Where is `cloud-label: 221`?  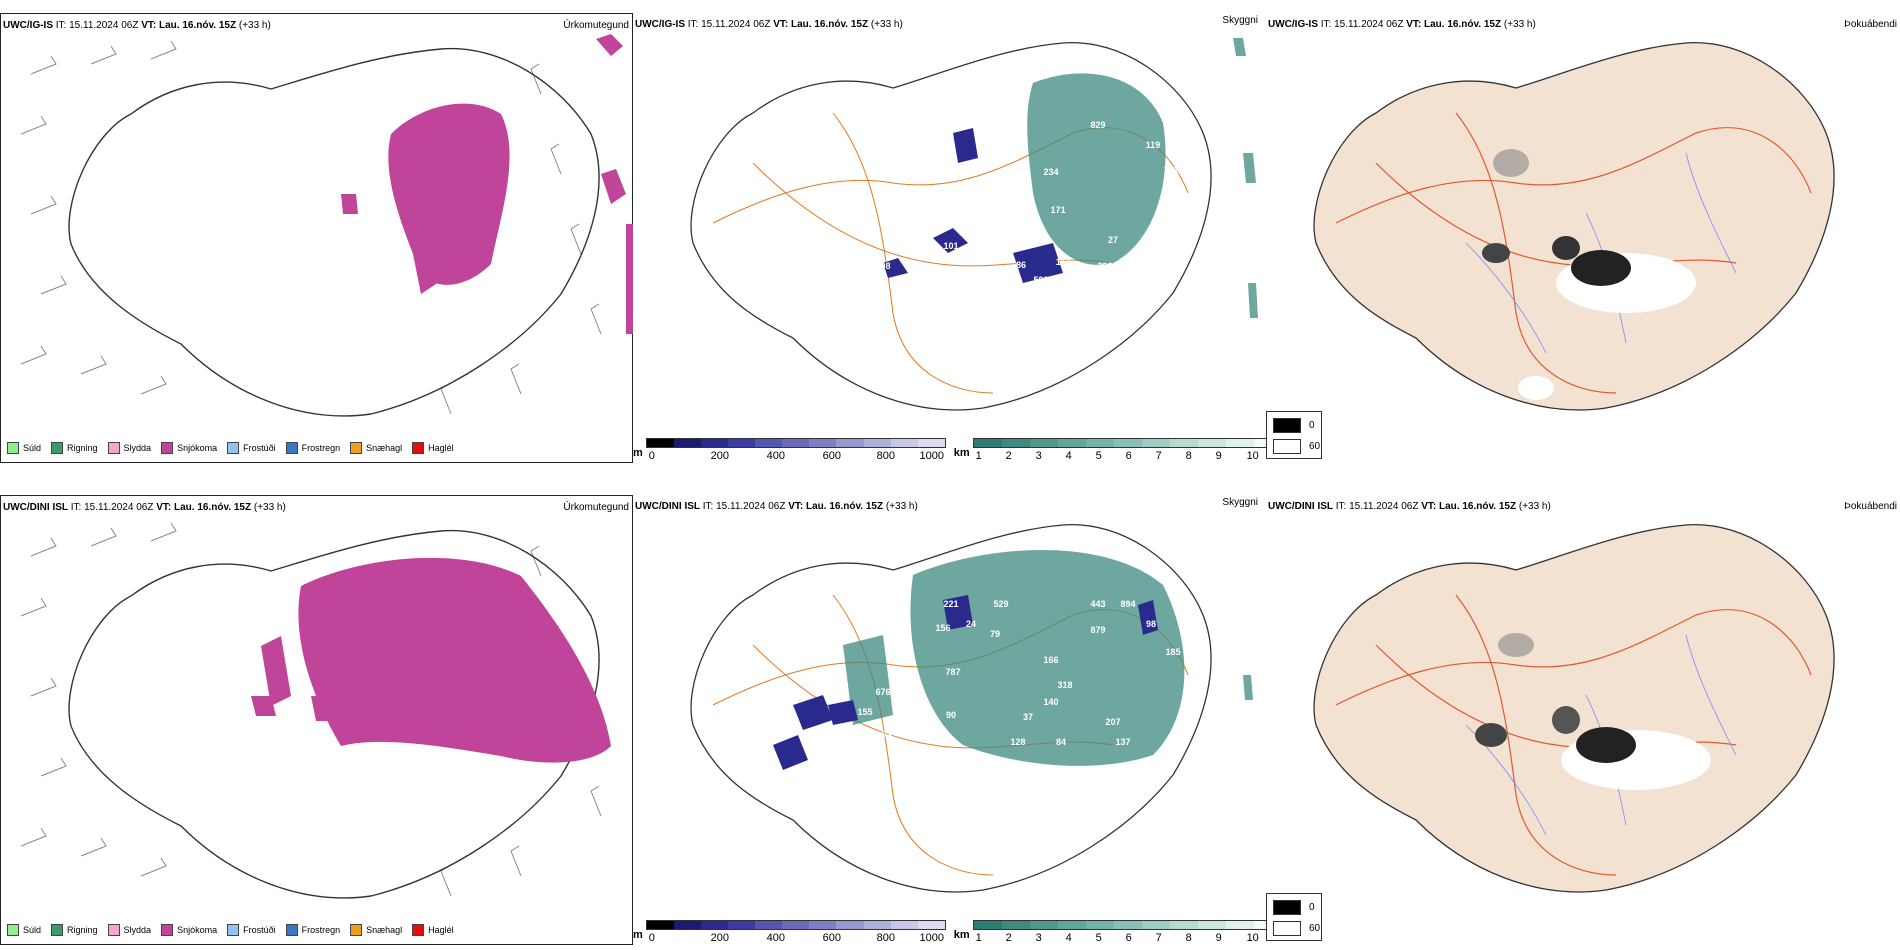 cloud-label: 221 is located at coordinates (950, 604).